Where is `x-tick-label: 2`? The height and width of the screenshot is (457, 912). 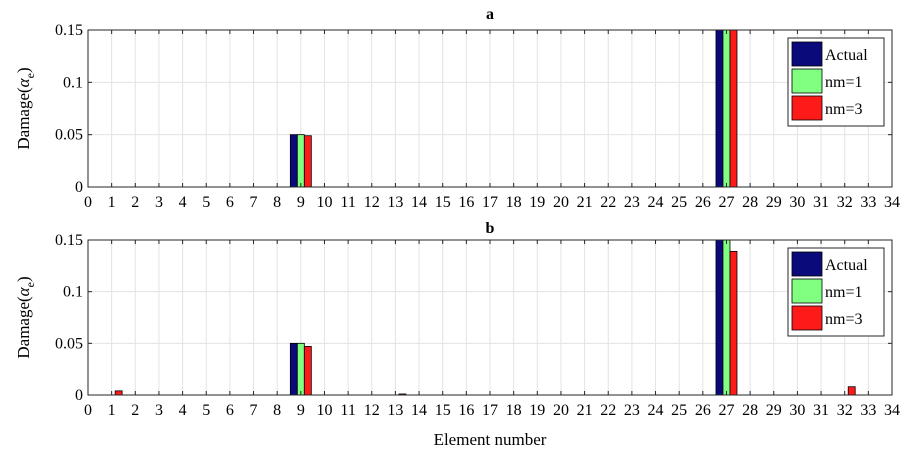 x-tick-label: 2 is located at coordinates (135, 202).